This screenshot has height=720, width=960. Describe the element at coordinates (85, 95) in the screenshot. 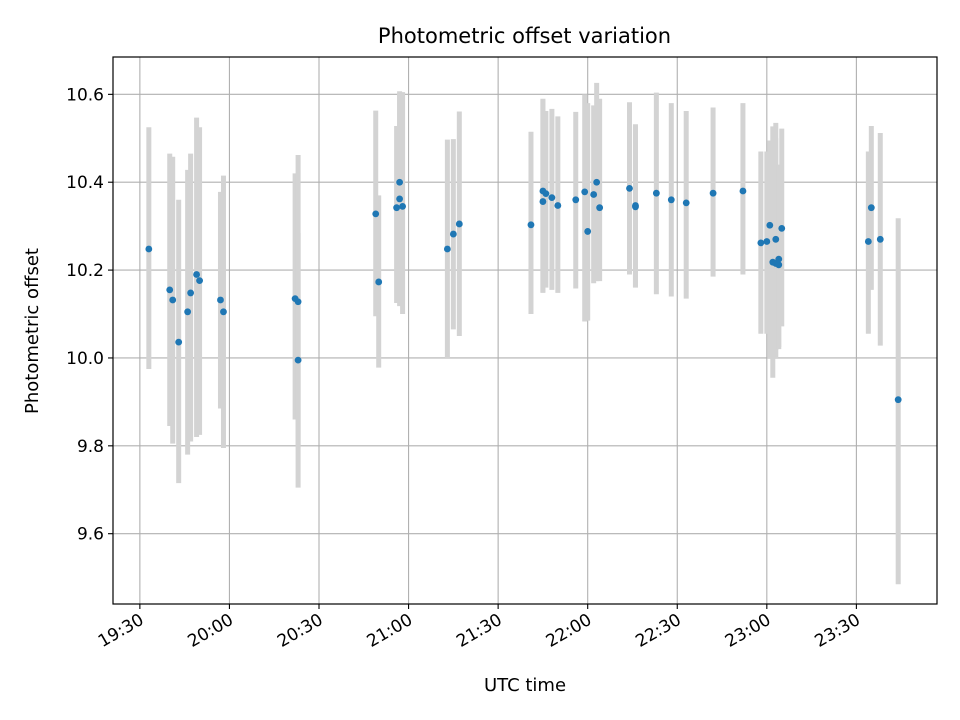

I see `y-tick-label: 10.6` at that location.